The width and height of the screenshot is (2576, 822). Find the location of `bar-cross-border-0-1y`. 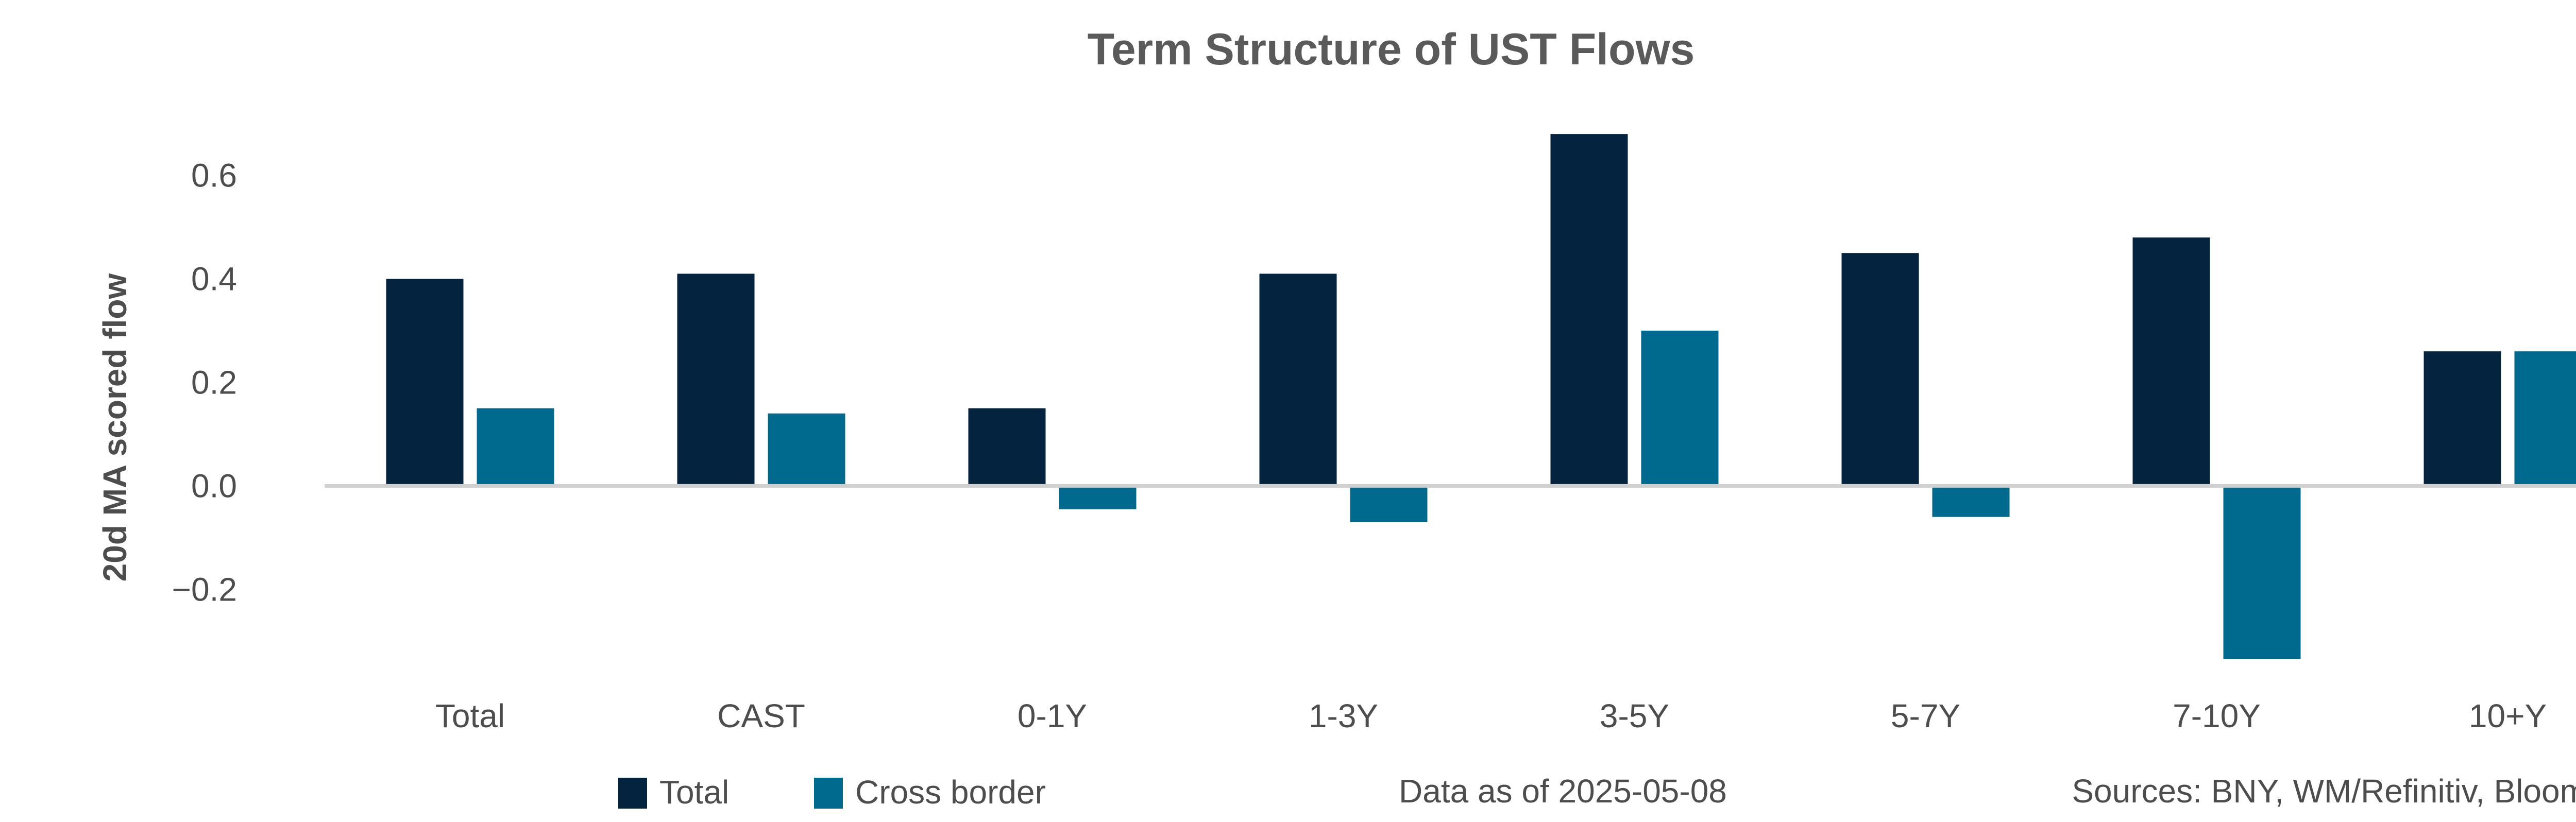

bar-cross-border-0-1y is located at coordinates (1098, 497).